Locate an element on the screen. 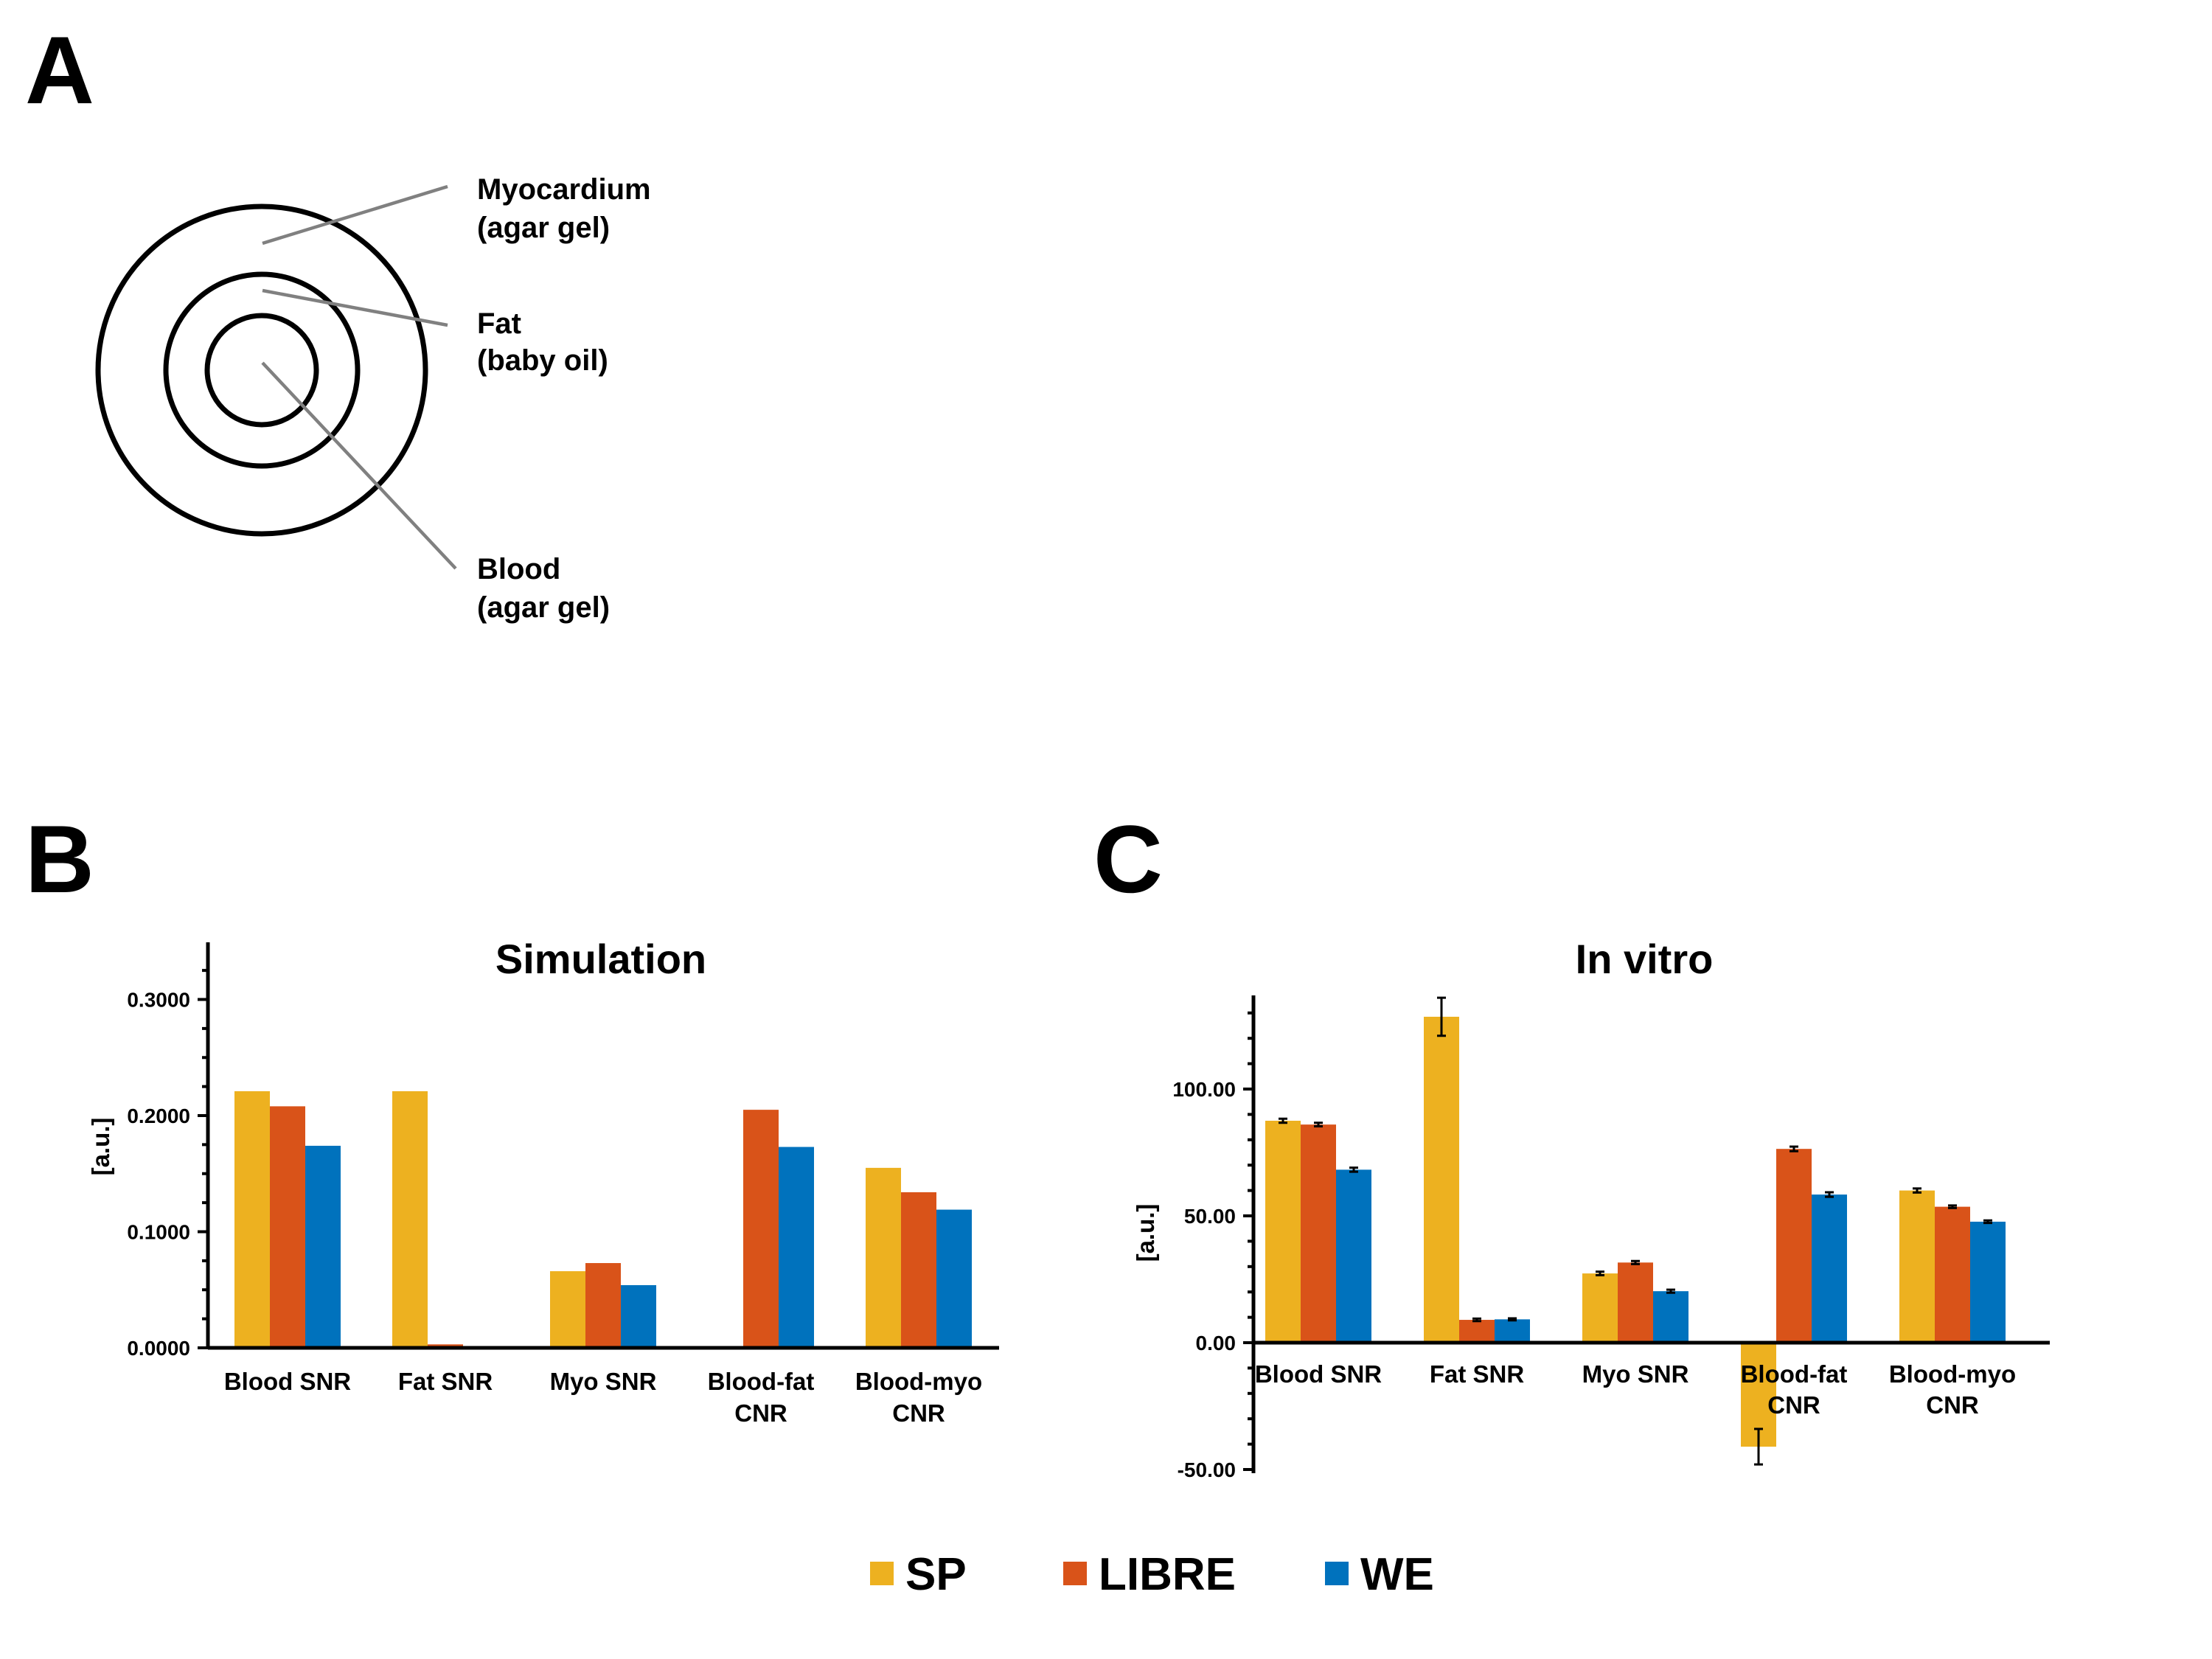 The image size is (2212, 1659). leader-line-fat is located at coordinates (355, 307).